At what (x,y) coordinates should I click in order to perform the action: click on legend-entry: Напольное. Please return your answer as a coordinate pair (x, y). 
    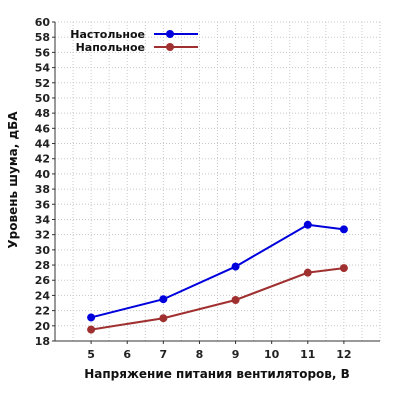
    Looking at the image, I should click on (137, 47).